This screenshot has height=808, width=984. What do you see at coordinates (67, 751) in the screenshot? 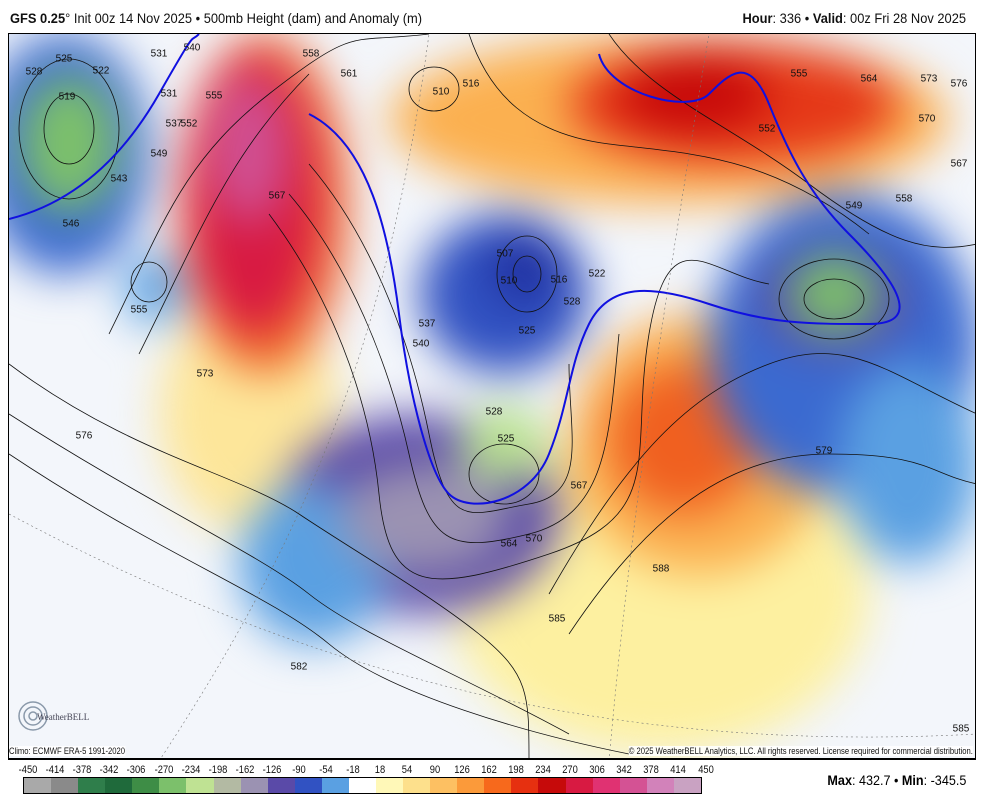
I see `climo-credit: Climo: ECMWF ERA-5 1991-2020` at bounding box center [67, 751].